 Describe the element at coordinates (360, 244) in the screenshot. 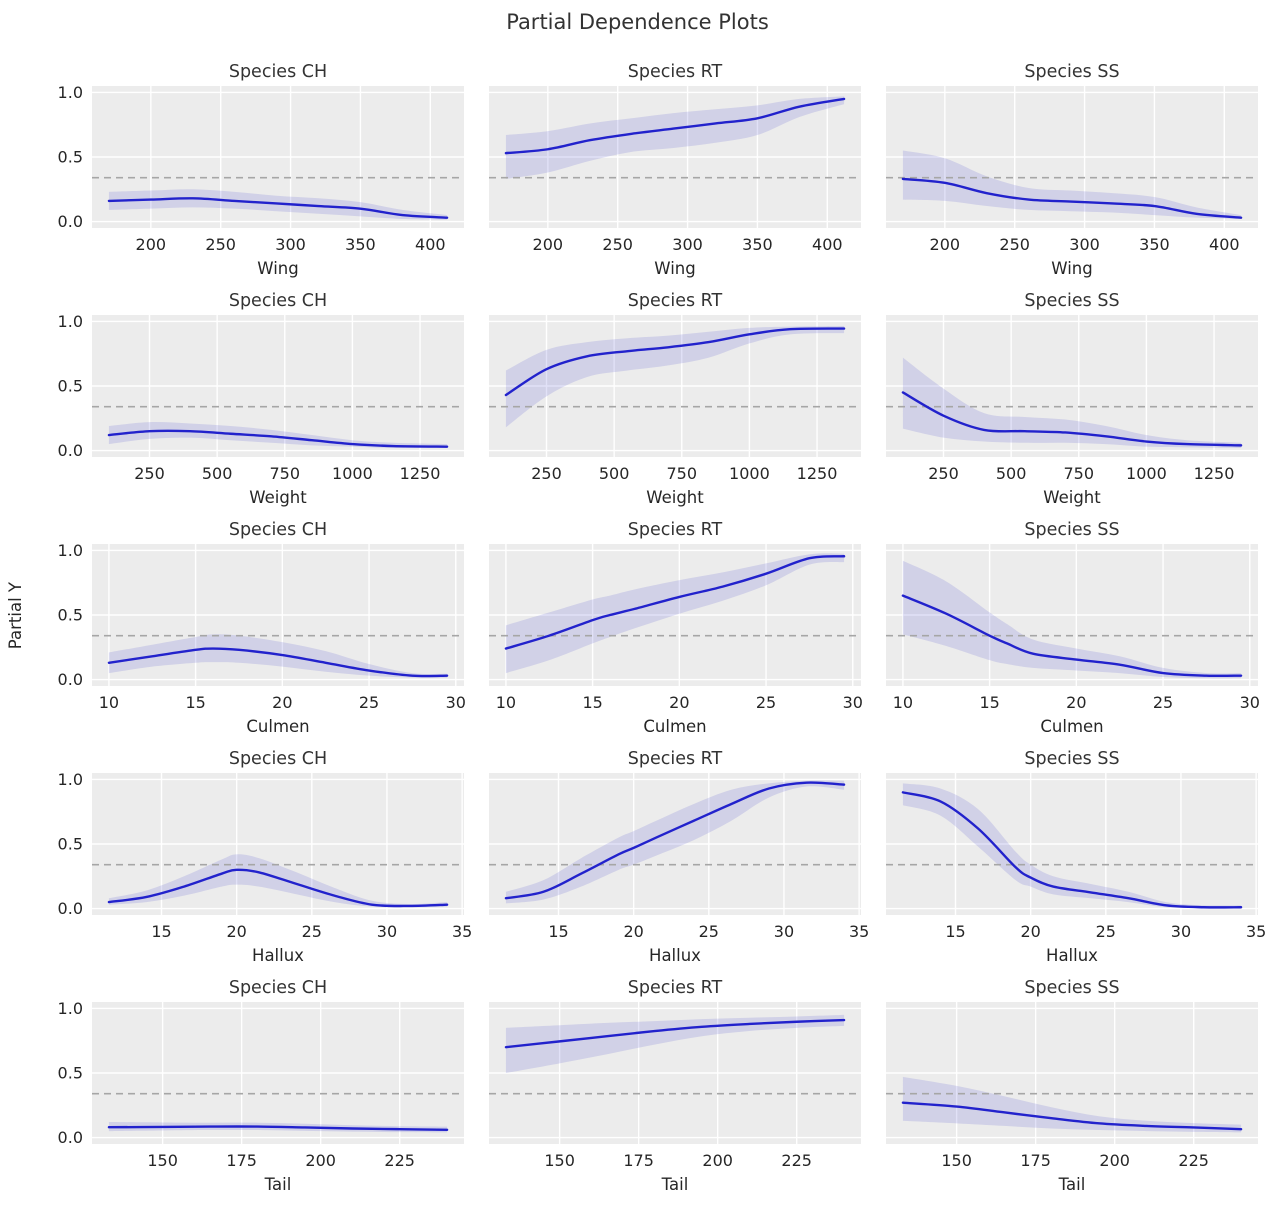

I see `x-tick-label: 350` at that location.